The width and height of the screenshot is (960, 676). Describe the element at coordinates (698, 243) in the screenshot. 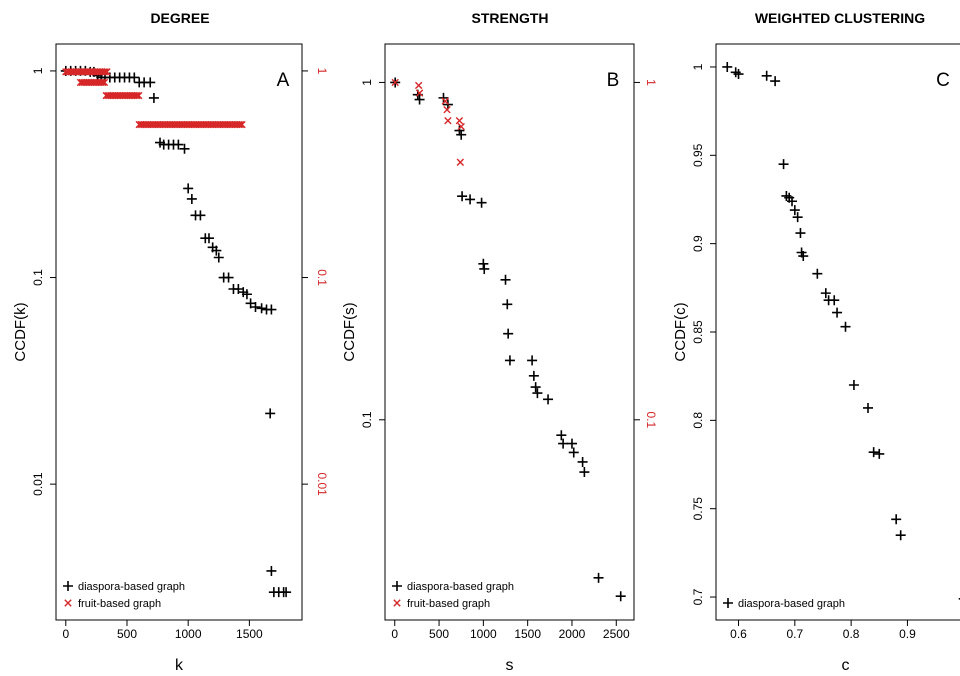

I see `y-tick-label: 0.9` at that location.